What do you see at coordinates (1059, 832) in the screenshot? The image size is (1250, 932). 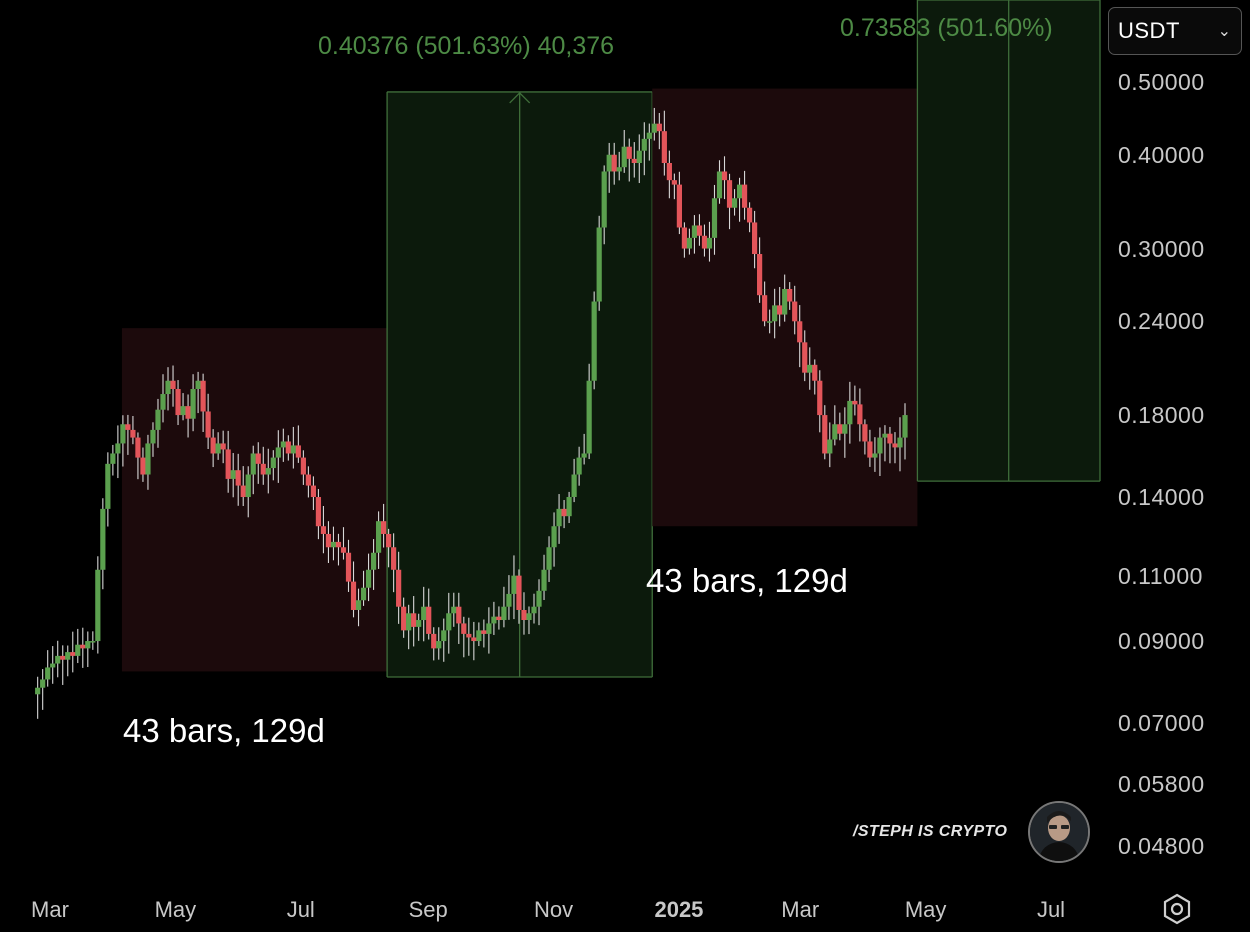 I see `avatar-portrait-icon` at bounding box center [1059, 832].